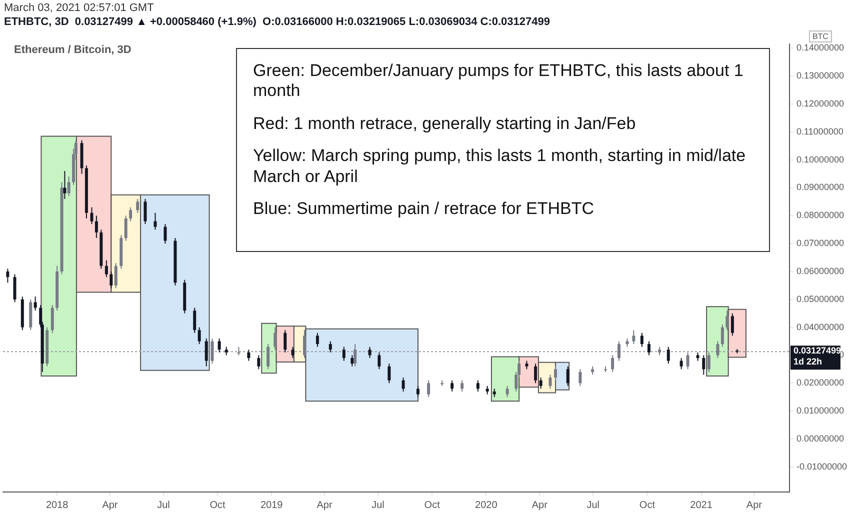  What do you see at coordinates (79, 8) in the screenshot?
I see `text: March 03, 2021 02:57:01 GMT` at bounding box center [79, 8].